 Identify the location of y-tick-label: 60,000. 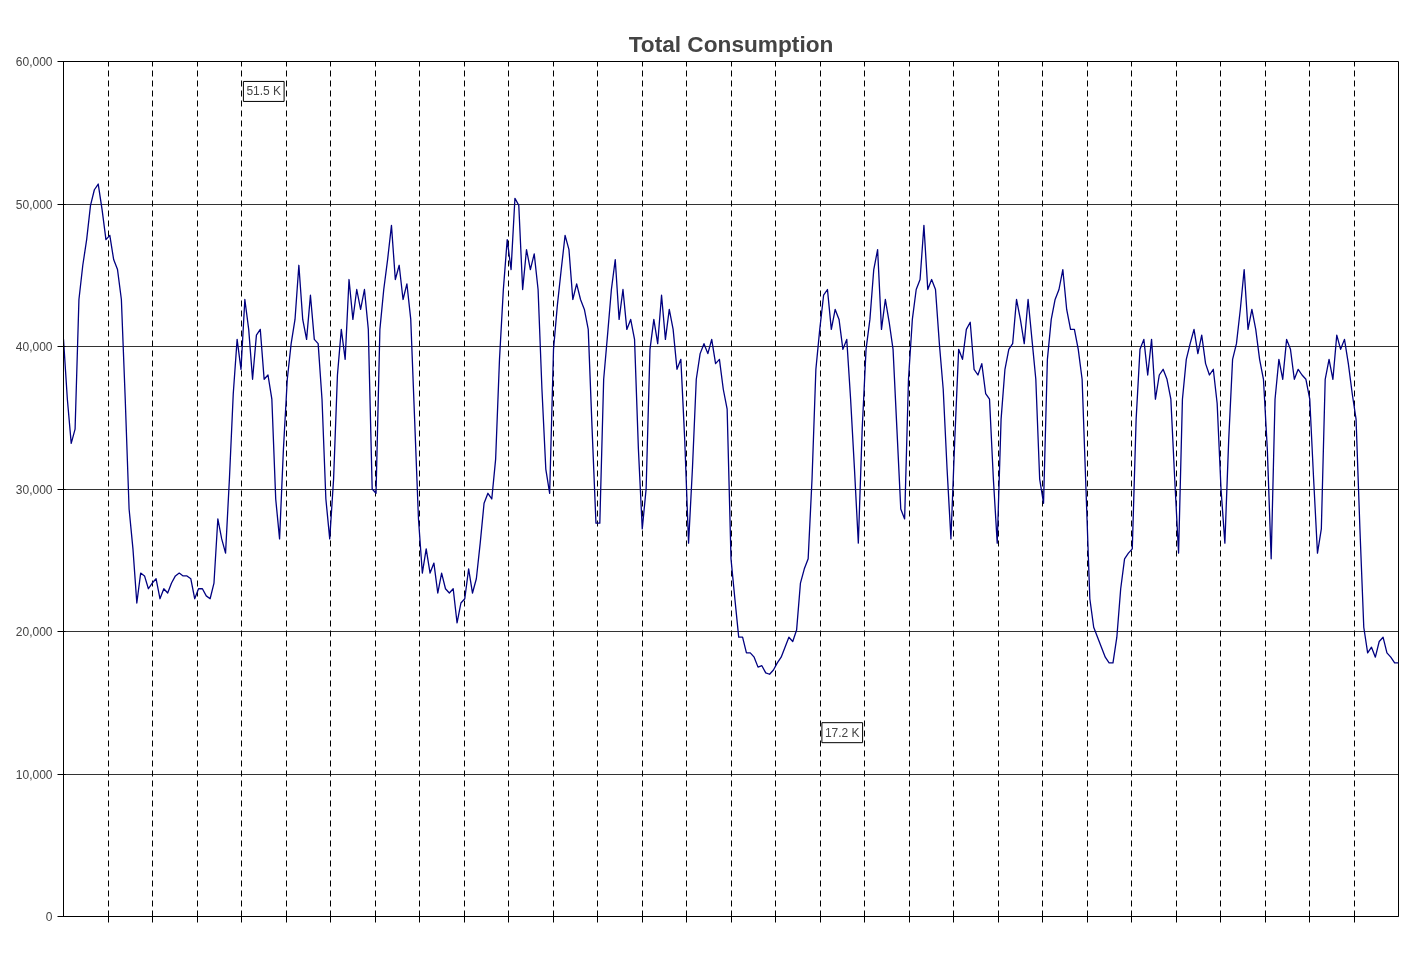
(34, 62).